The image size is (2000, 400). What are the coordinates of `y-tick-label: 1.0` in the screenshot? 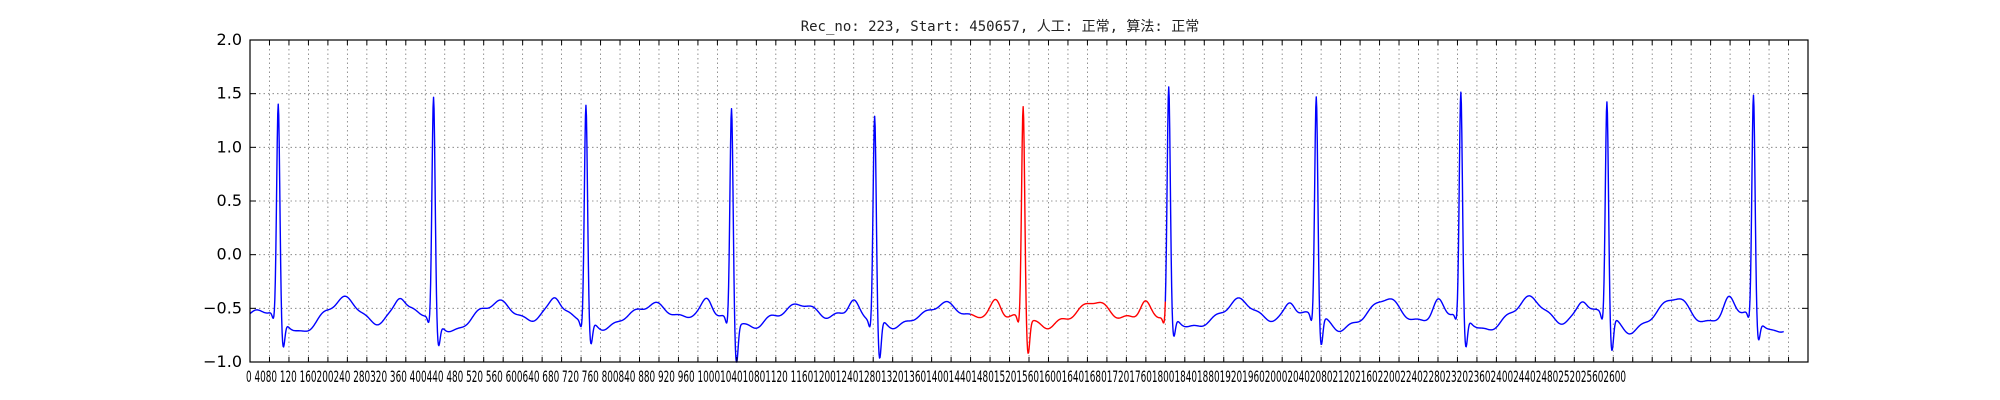 It's located at (229, 146).